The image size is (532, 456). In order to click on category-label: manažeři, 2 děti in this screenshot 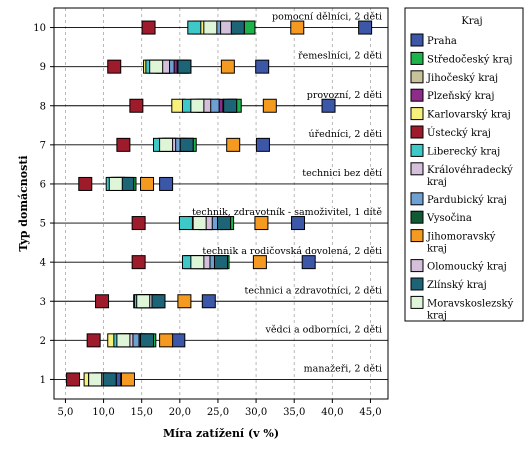, I will do `click(343, 368)`.